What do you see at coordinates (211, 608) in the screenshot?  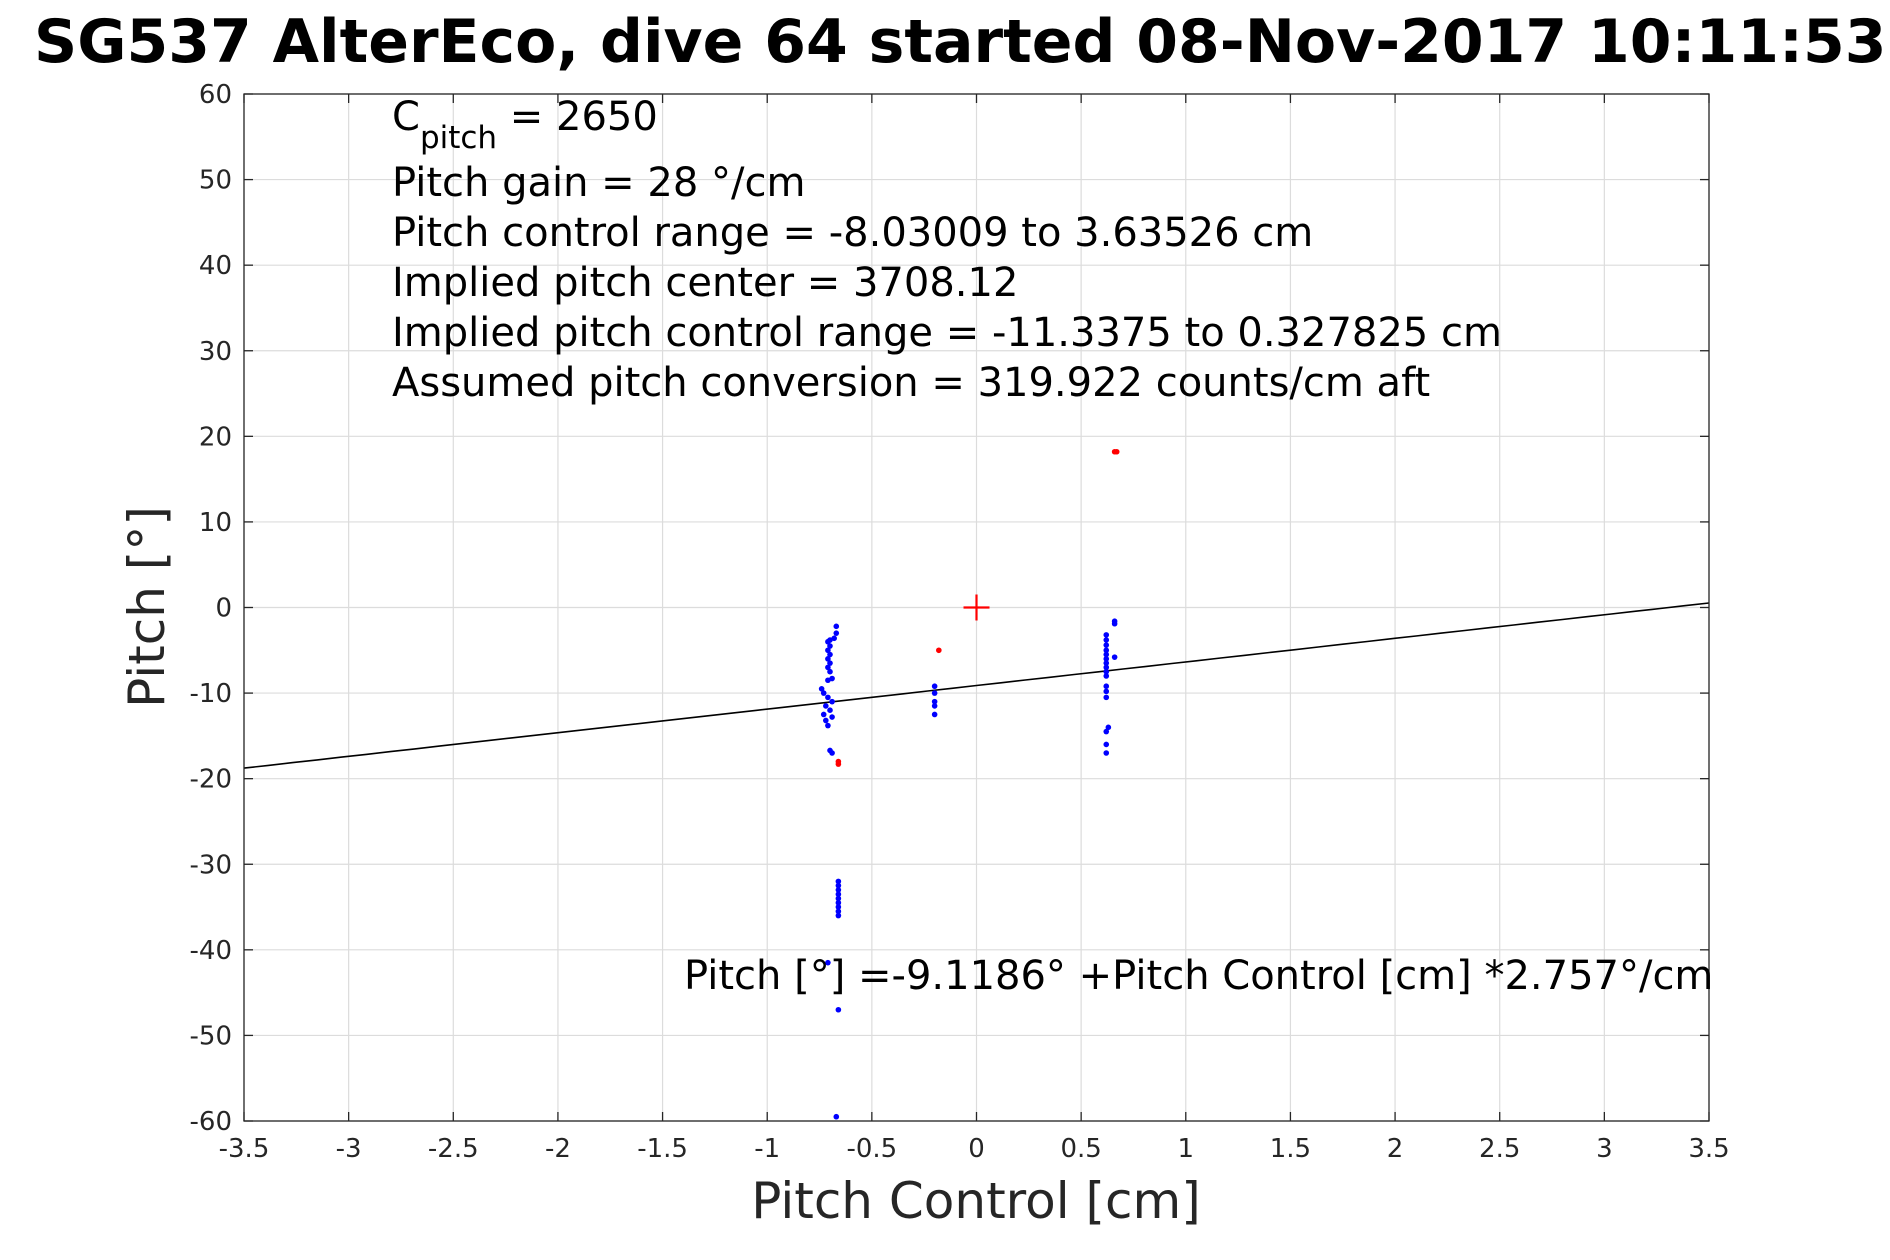 I see `y-tick-labels: -60 -50 -40 -30 -20 -10 0 10 20 30 40 50 60` at bounding box center [211, 608].